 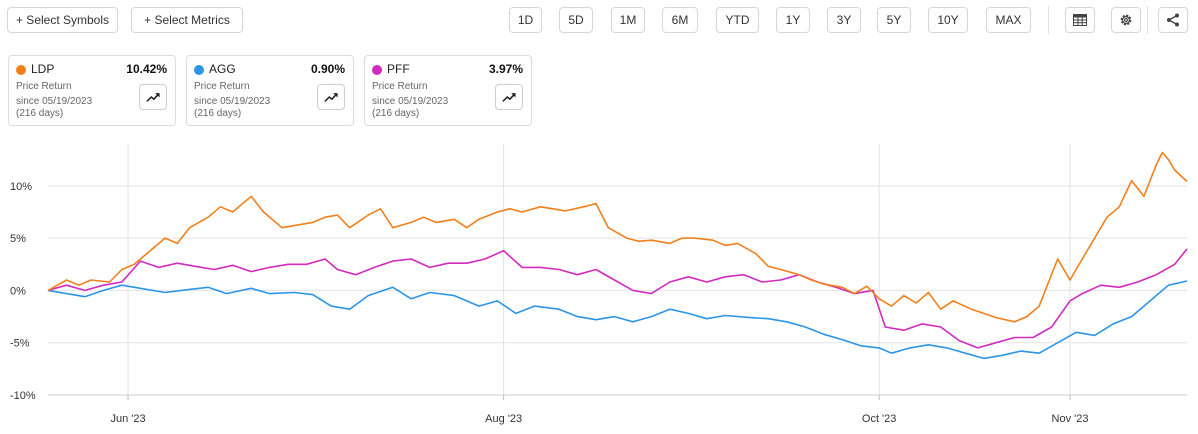 What do you see at coordinates (187, 20) in the screenshot?
I see `select-metrics-button: + Select Metrics` at bounding box center [187, 20].